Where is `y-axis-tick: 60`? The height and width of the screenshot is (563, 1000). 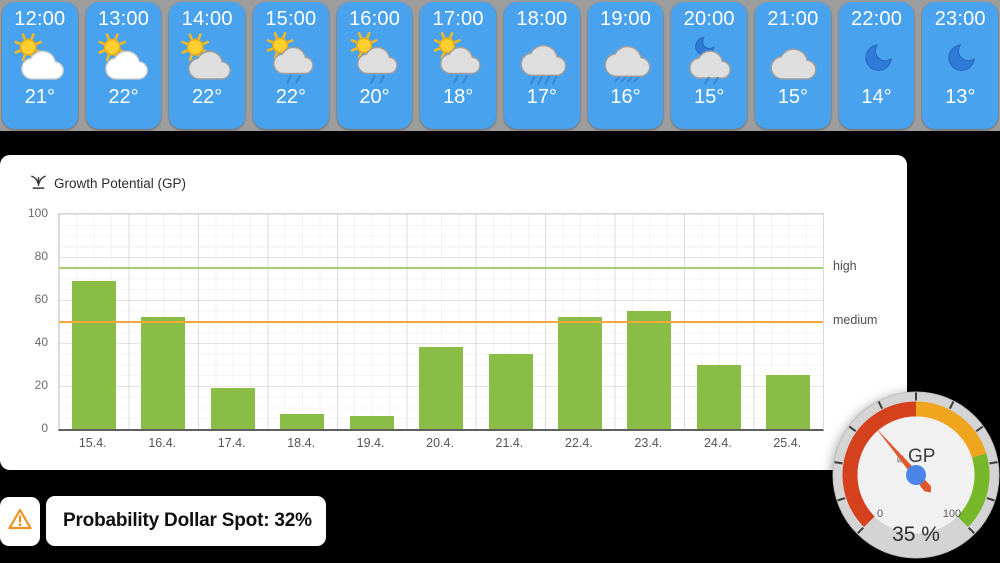
y-axis-tick: 60 is located at coordinates (41, 299).